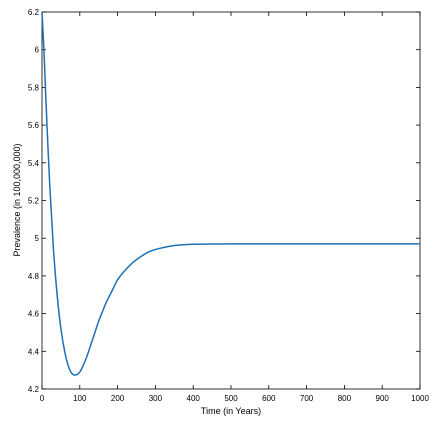 Image resolution: width=447 pixels, height=426 pixels. What do you see at coordinates (34, 351) in the screenshot?
I see `y-tick-label: 4.4` at bounding box center [34, 351].